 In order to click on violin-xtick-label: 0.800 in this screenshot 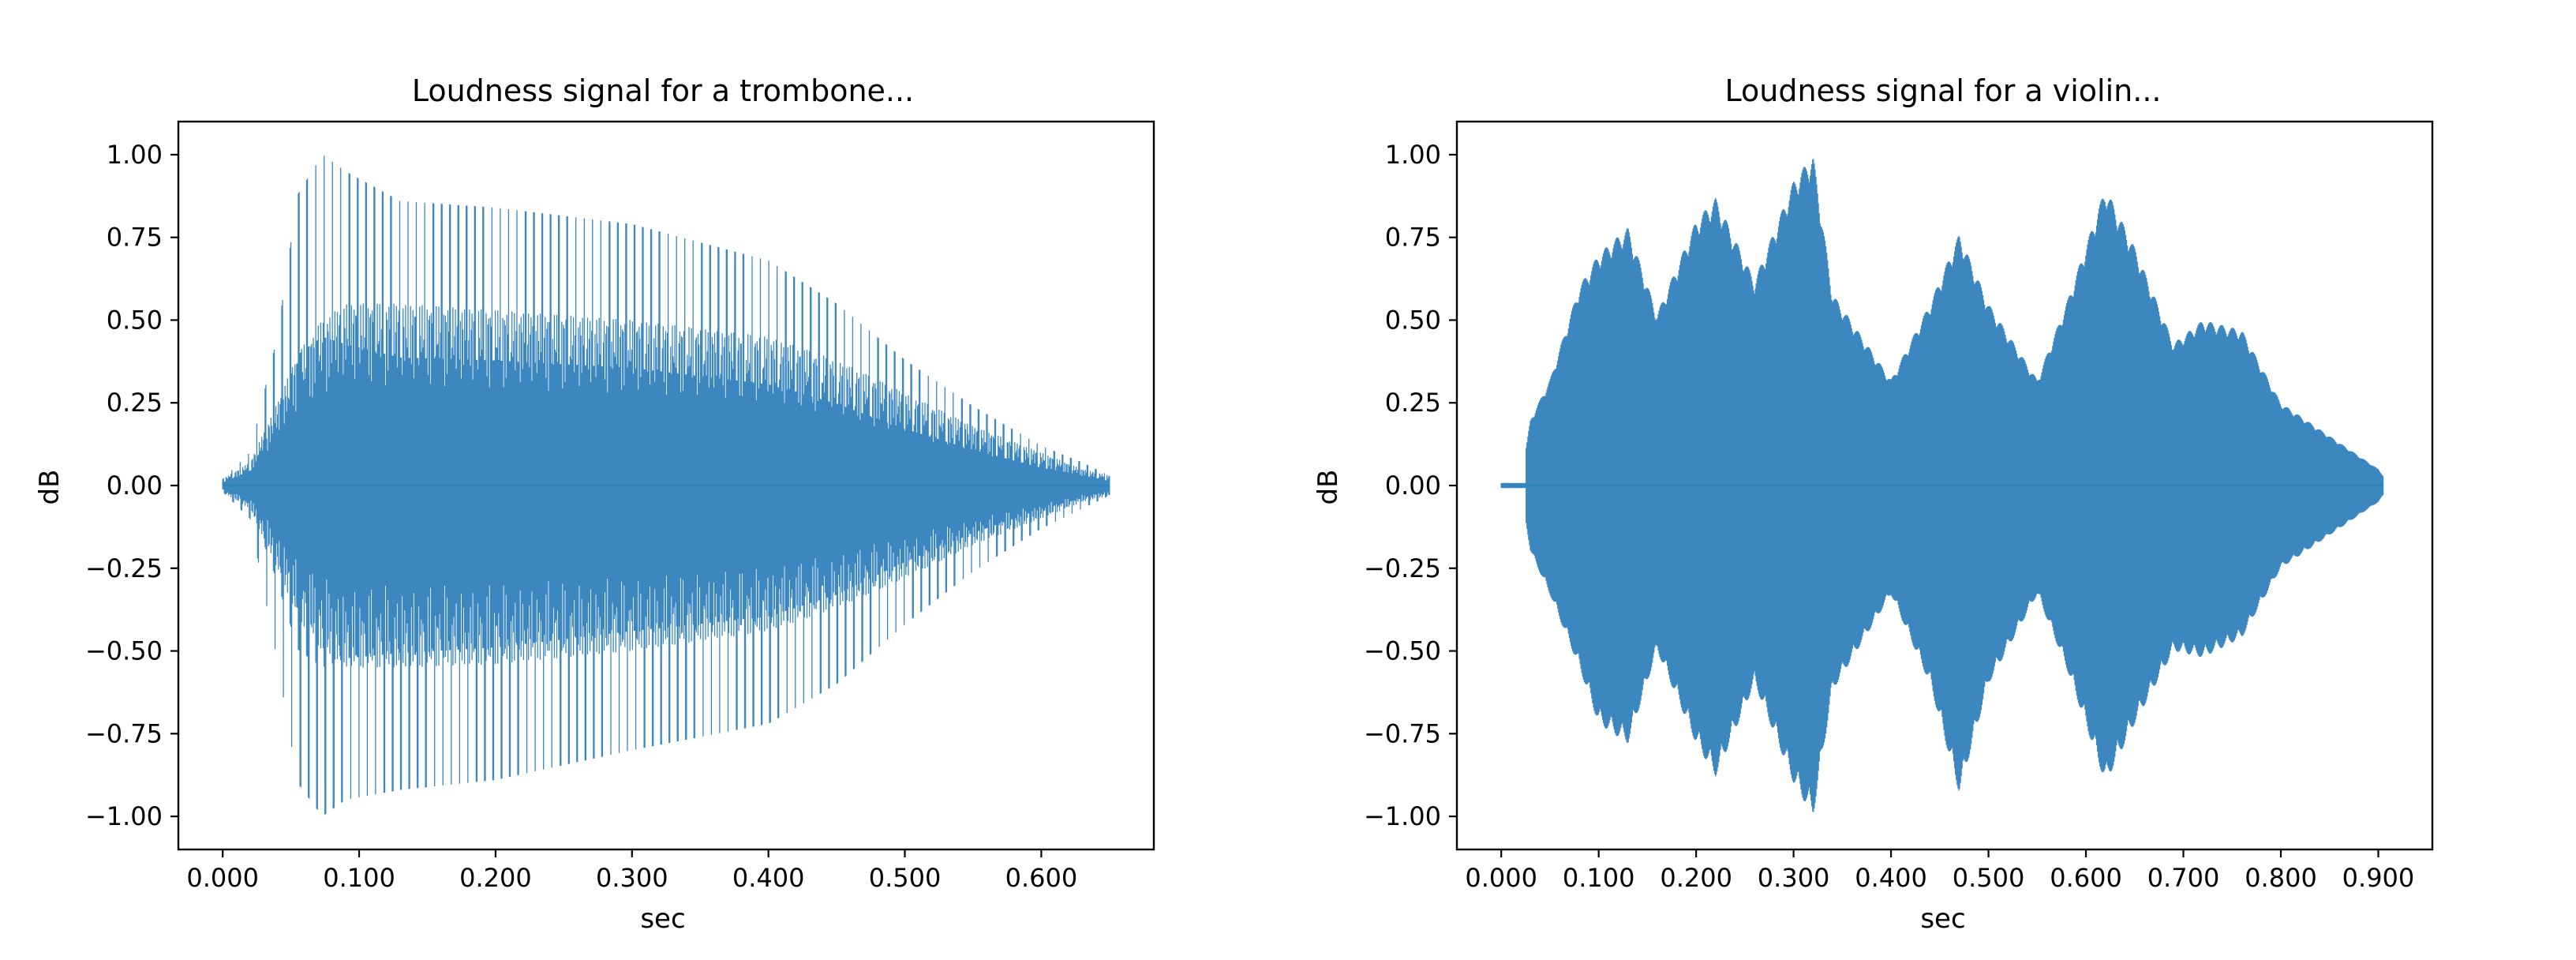, I will do `click(2281, 878)`.